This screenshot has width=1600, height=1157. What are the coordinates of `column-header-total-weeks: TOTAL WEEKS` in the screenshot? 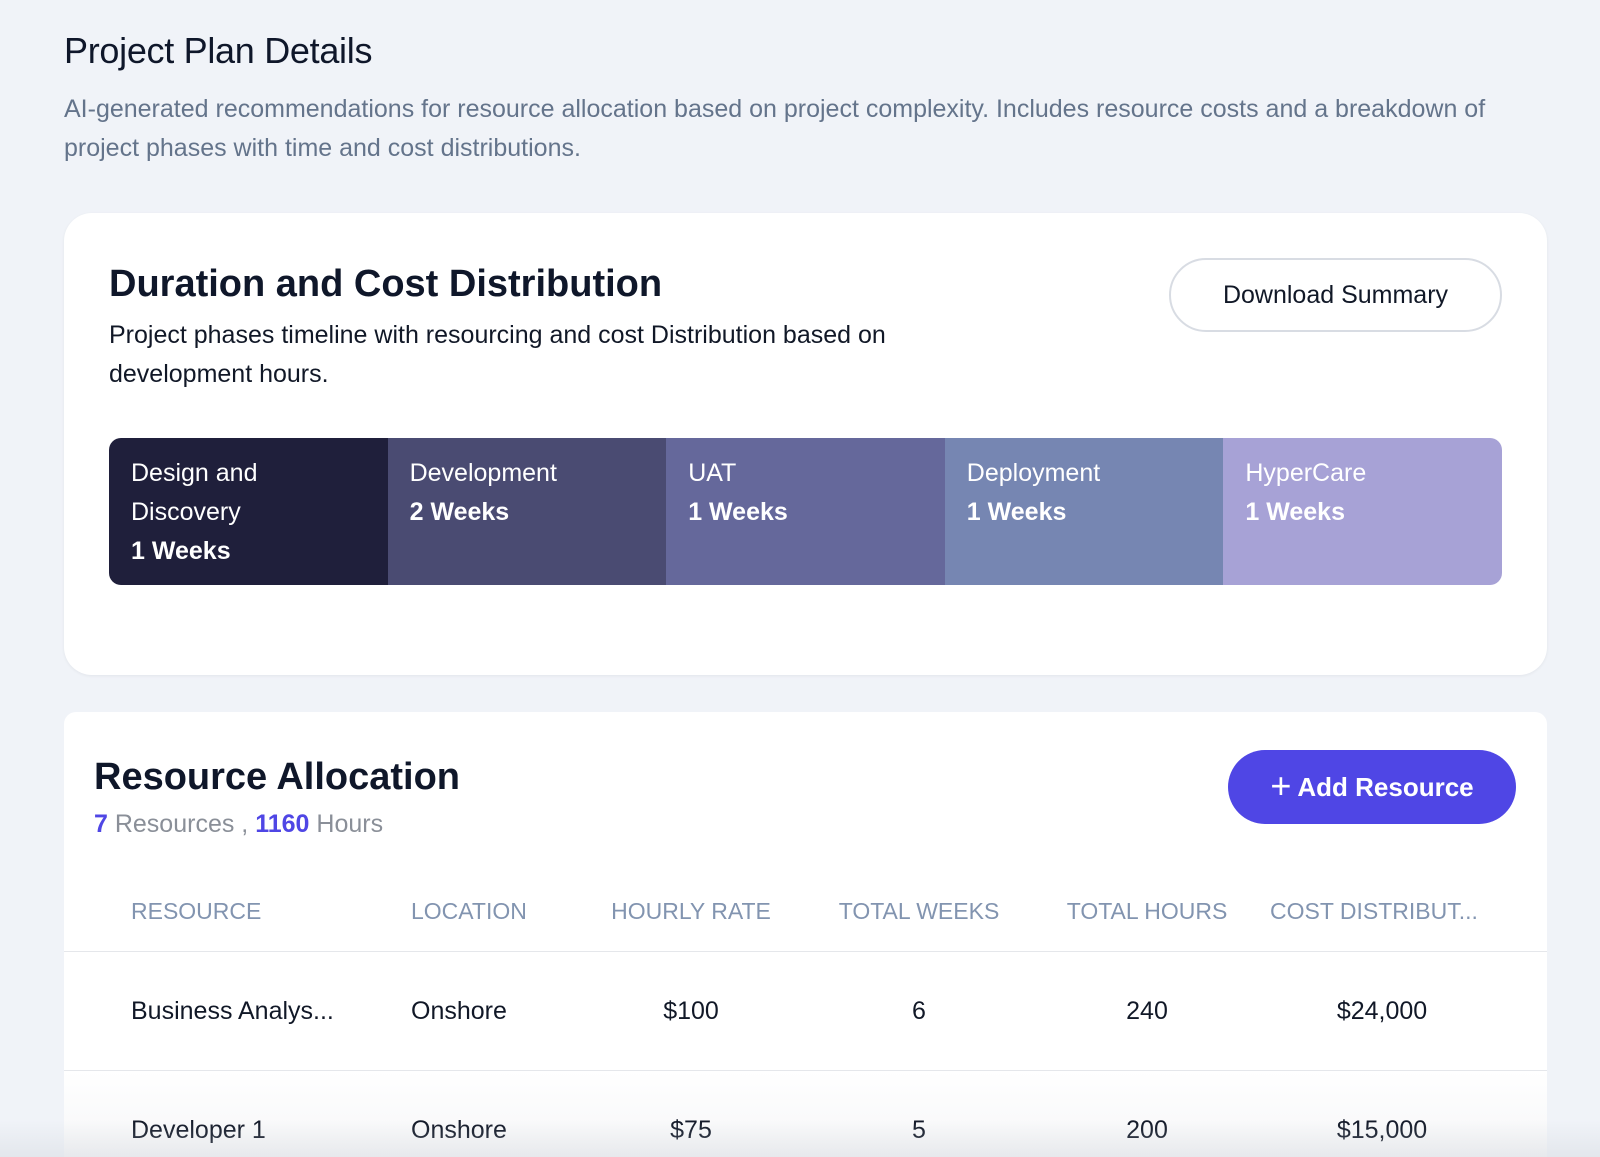 It's located at (919, 911).